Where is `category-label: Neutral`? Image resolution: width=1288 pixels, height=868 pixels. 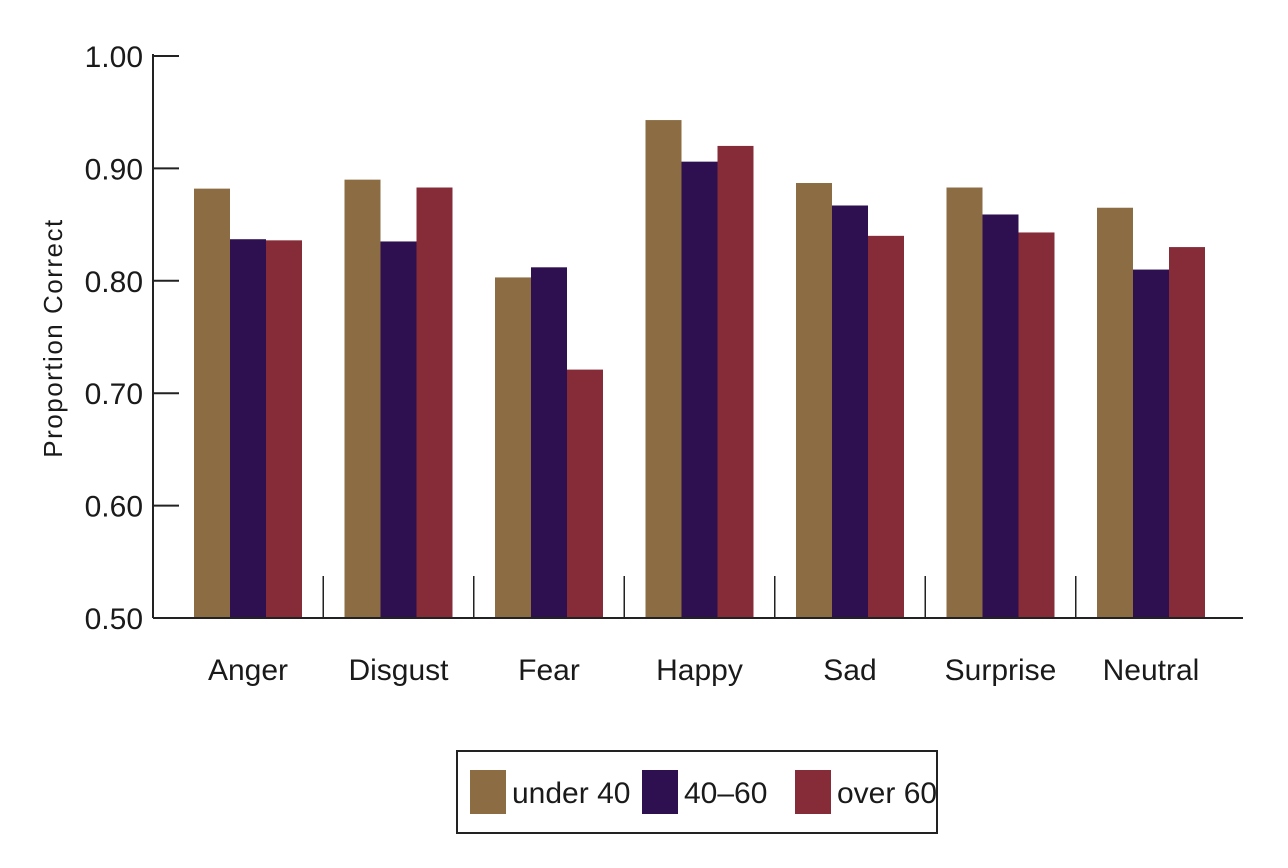 category-label: Neutral is located at coordinates (1151, 670).